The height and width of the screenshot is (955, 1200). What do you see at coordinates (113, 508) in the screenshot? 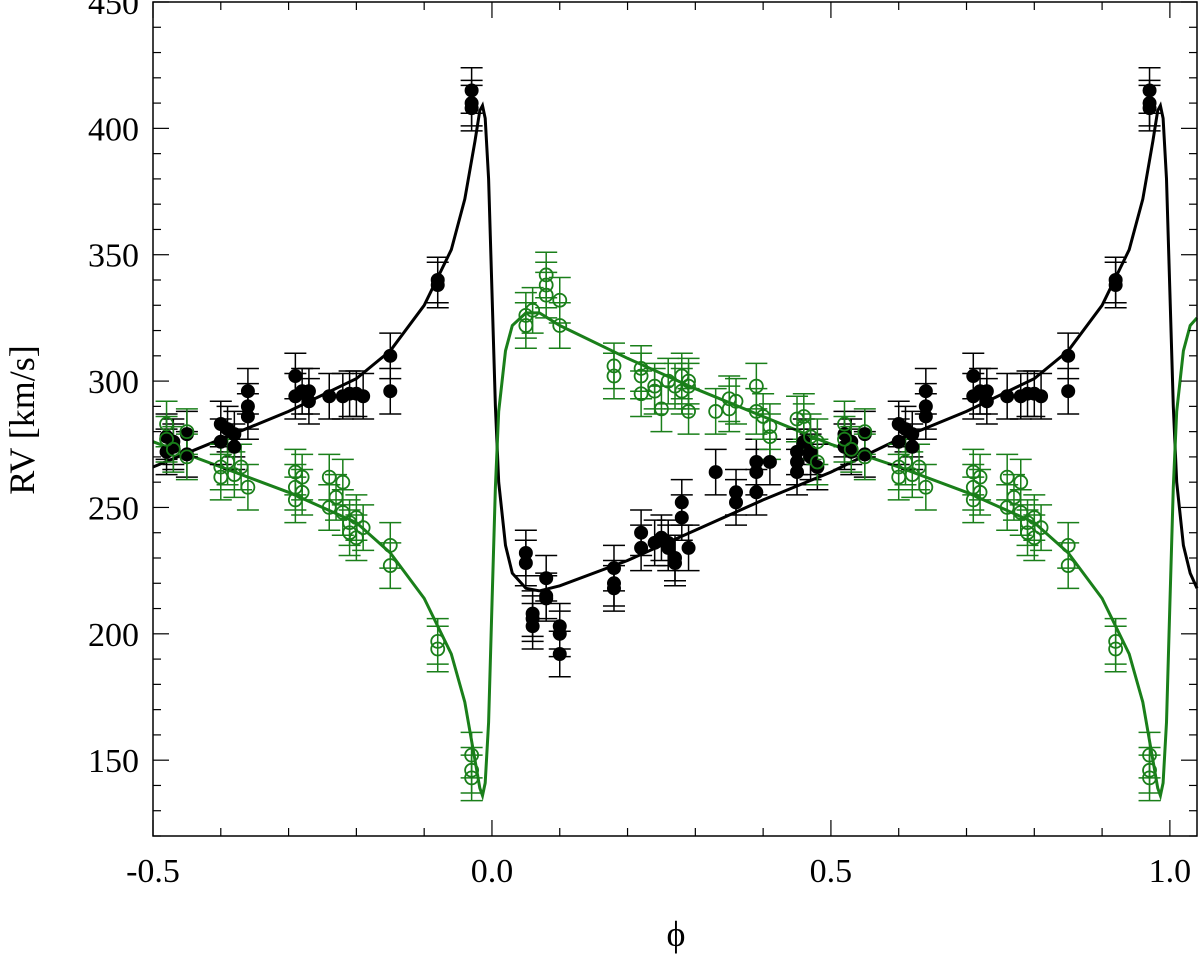
I see `y-tick-label: 250` at bounding box center [113, 508].